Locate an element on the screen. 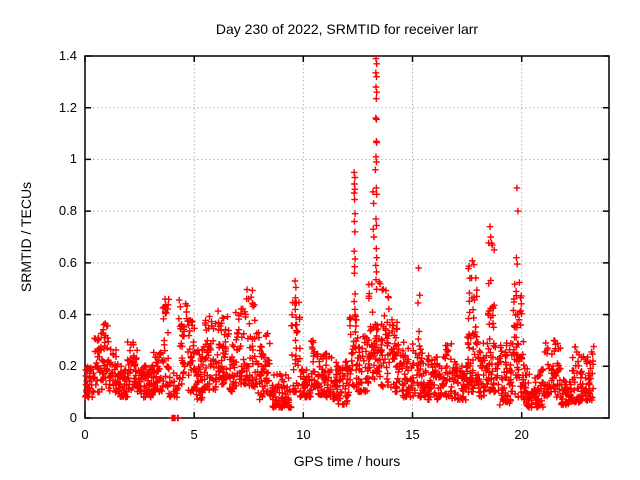 This screenshot has height=480, width=640. x-axis-label: GPS time / hours is located at coordinates (347, 461).